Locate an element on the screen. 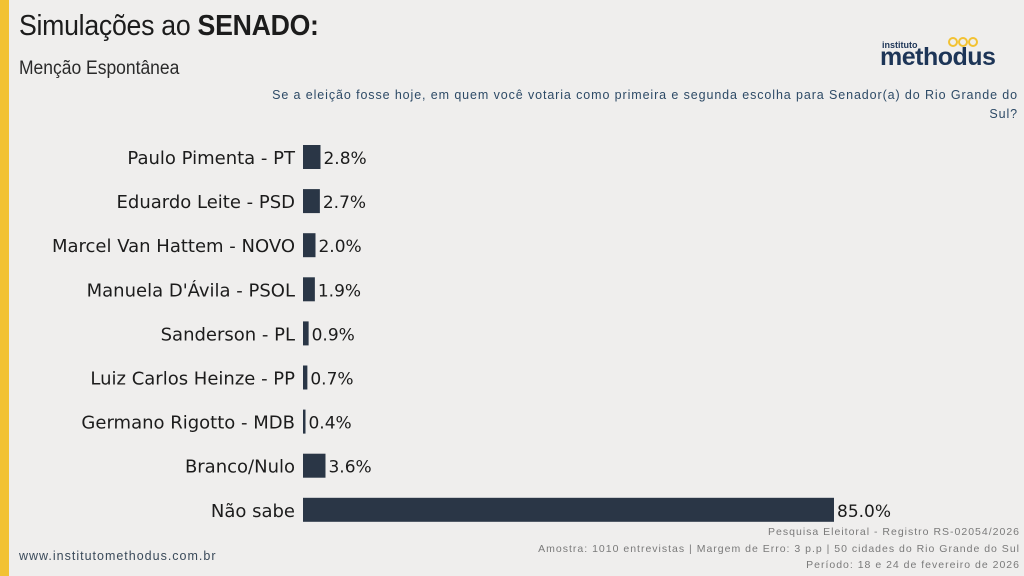 The width and height of the screenshot is (1024, 576). category-label: Eduardo Leite - PSD is located at coordinates (206, 202).